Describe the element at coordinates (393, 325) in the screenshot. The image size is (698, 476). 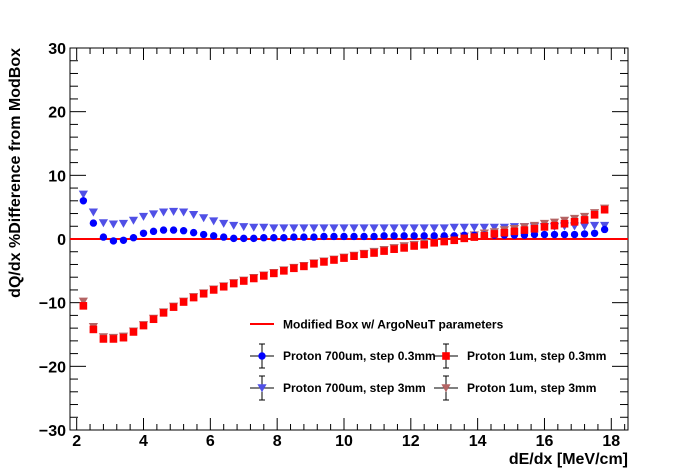
I see `legend-label-reference: Modified Box w/ ArgoNeuT parameters` at that location.